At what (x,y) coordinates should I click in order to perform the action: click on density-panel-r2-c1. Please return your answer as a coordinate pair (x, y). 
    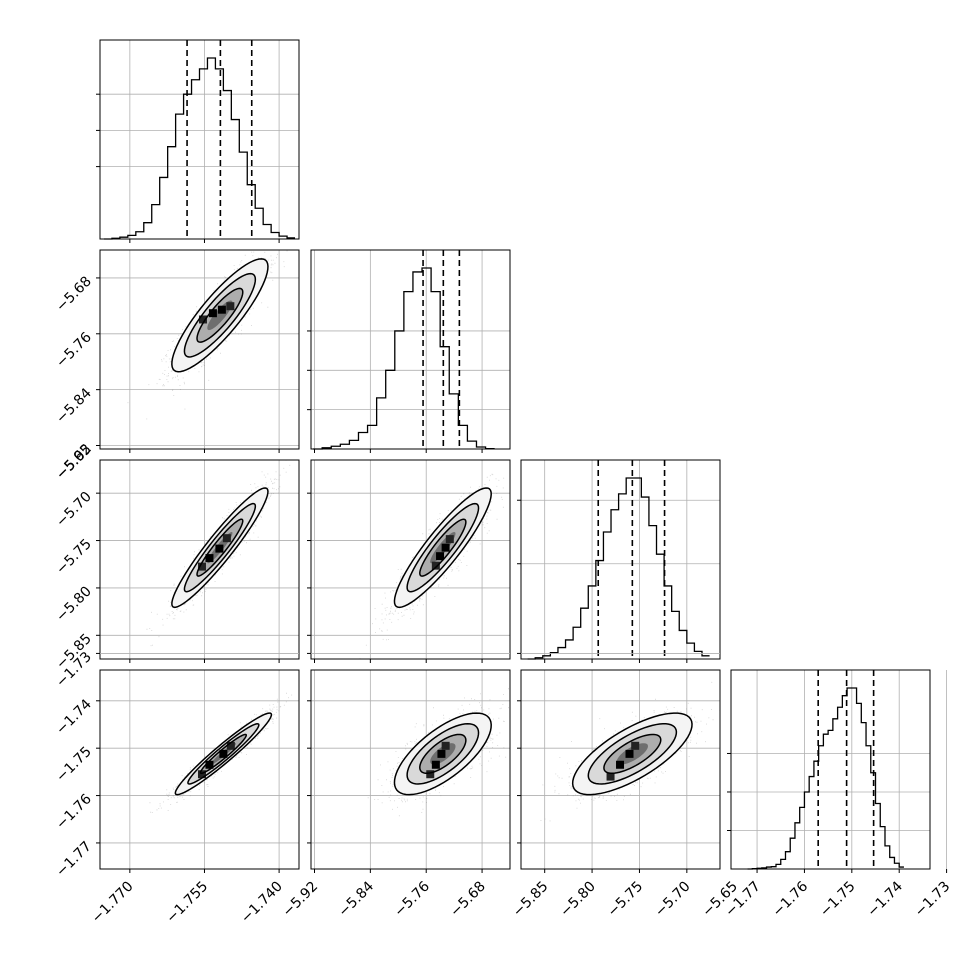
    Looking at the image, I should click on (198, 351).